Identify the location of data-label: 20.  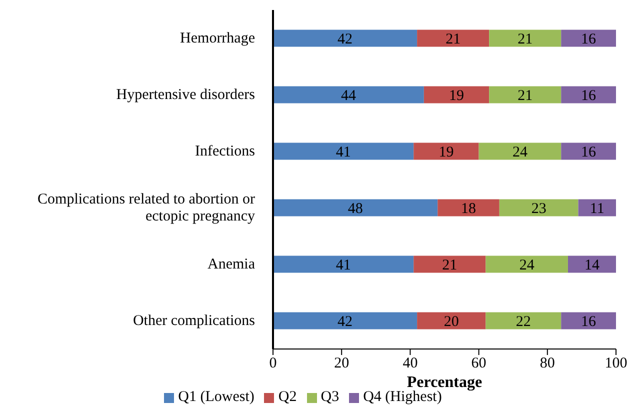
(451, 322).